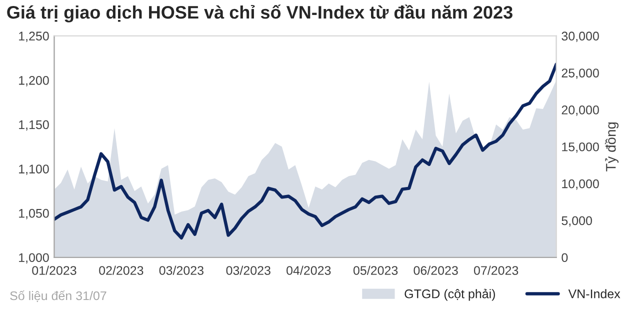 The height and width of the screenshot is (312, 638). Describe the element at coordinates (580, 184) in the screenshot. I see `y2-tick-label: 10,000` at that location.